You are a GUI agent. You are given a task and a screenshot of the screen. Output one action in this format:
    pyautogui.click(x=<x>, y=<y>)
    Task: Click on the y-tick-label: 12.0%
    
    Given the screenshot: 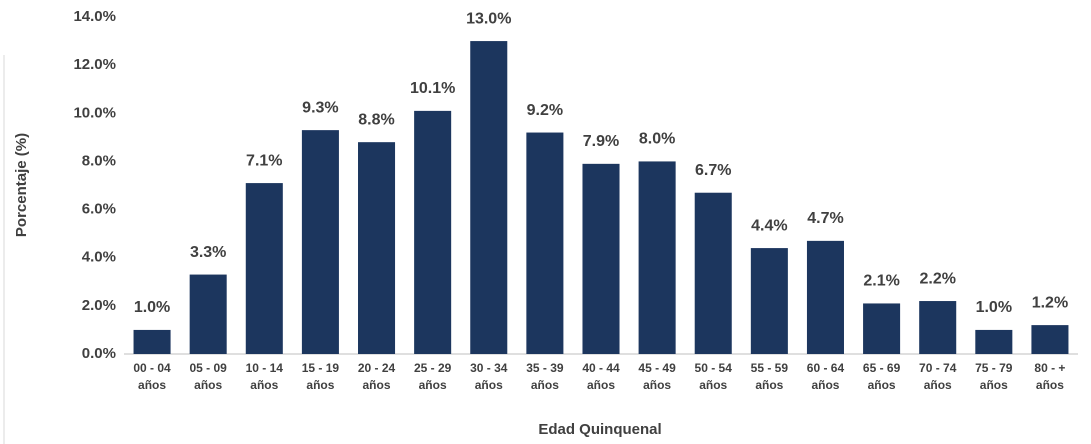 What is the action you would take?
    pyautogui.click(x=94, y=64)
    